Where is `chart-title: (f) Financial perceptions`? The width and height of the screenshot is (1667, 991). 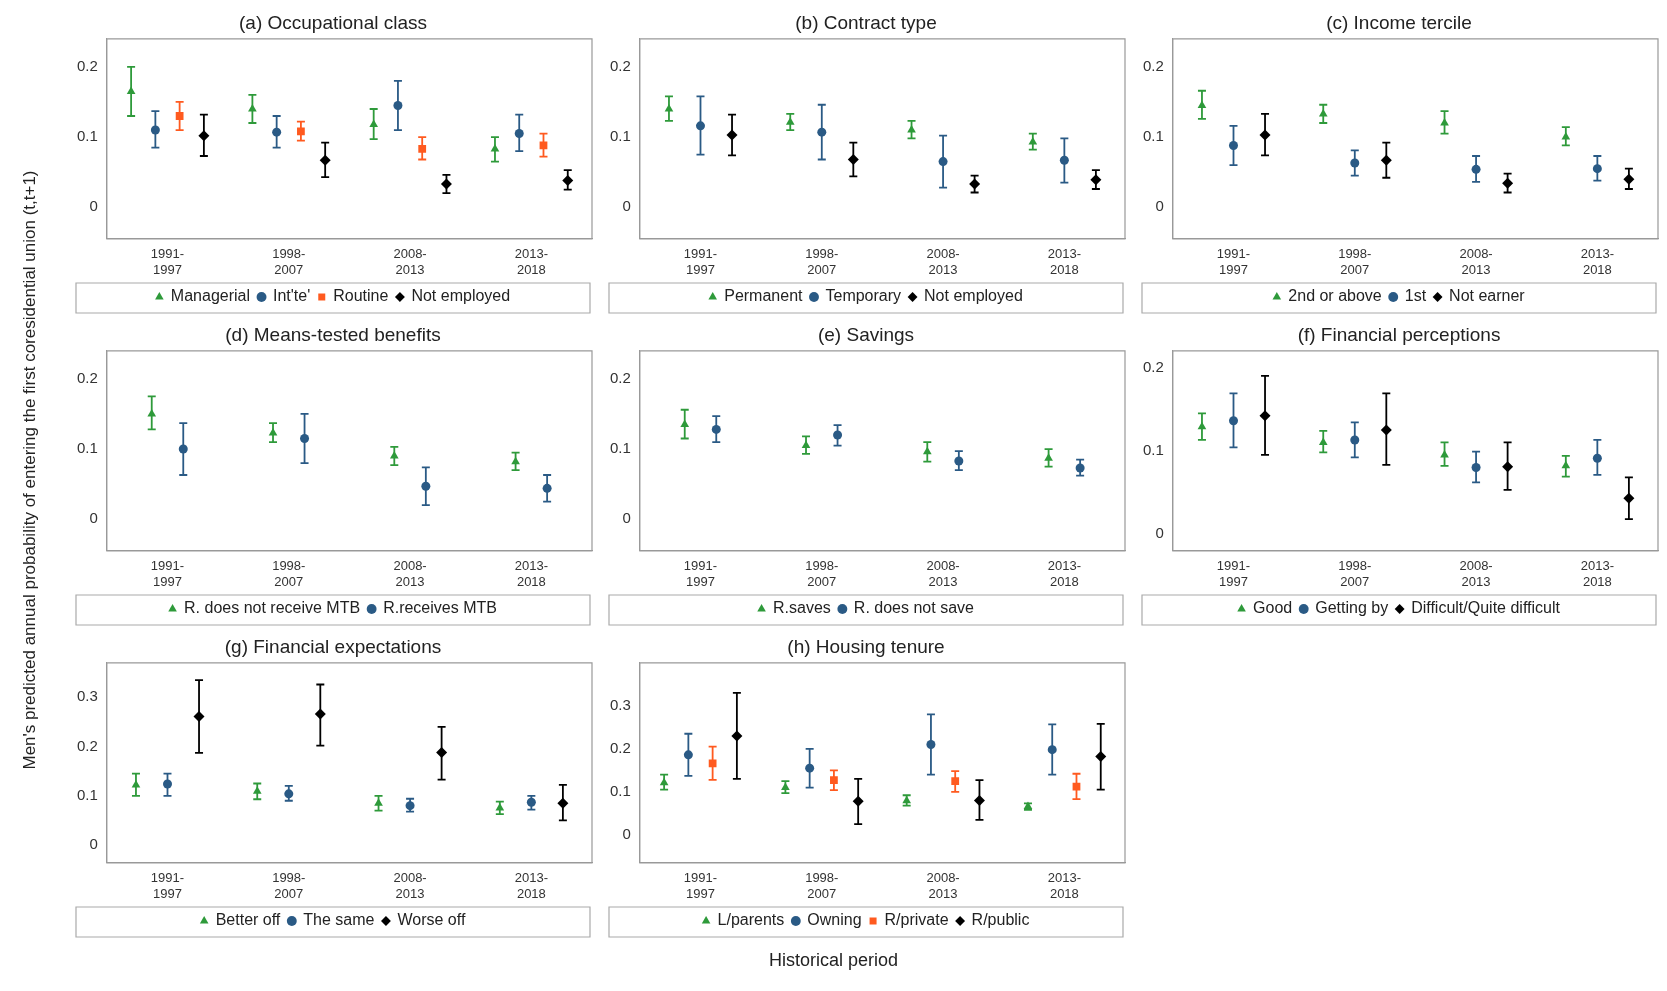
chart-title: (f) Financial perceptions is located at coordinates (1399, 334).